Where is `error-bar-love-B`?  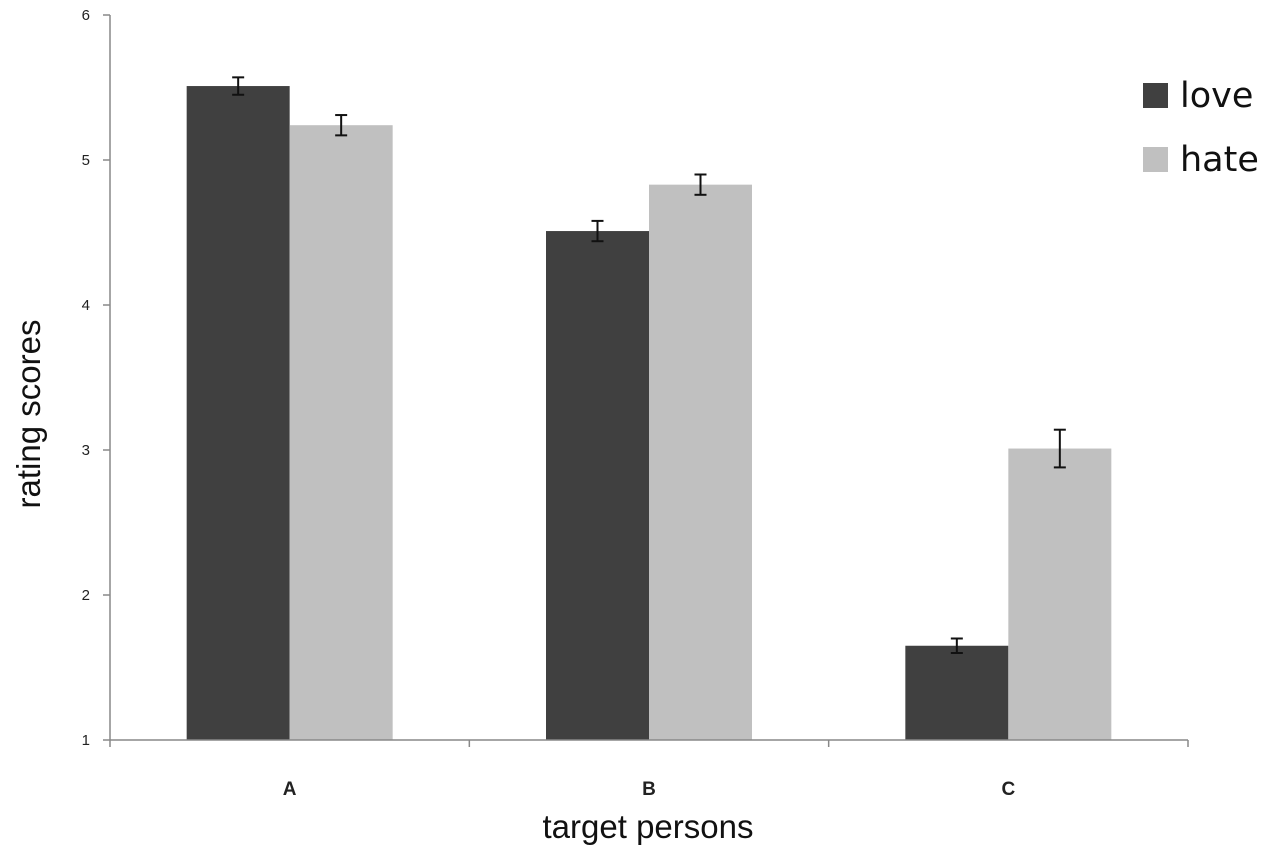
error-bar-love-B is located at coordinates (597, 231).